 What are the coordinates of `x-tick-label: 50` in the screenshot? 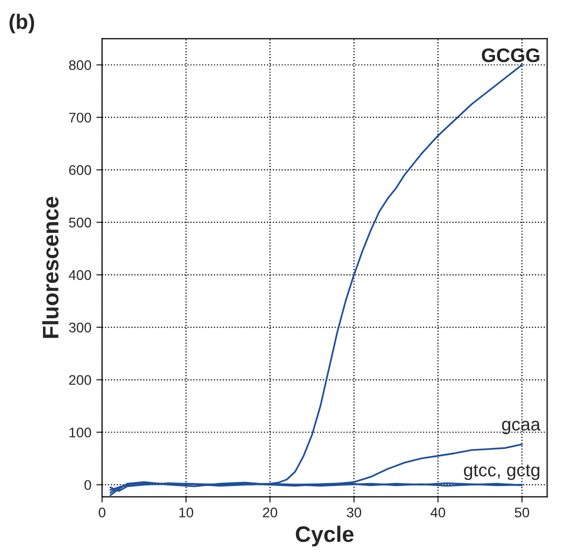 It's located at (522, 513).